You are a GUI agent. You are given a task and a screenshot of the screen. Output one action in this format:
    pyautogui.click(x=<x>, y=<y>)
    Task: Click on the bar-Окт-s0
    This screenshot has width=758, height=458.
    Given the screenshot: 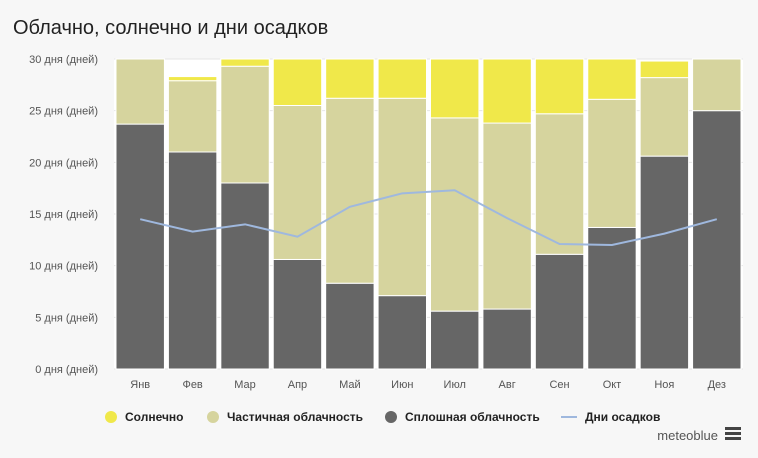 What is the action you would take?
    pyautogui.click(x=612, y=298)
    